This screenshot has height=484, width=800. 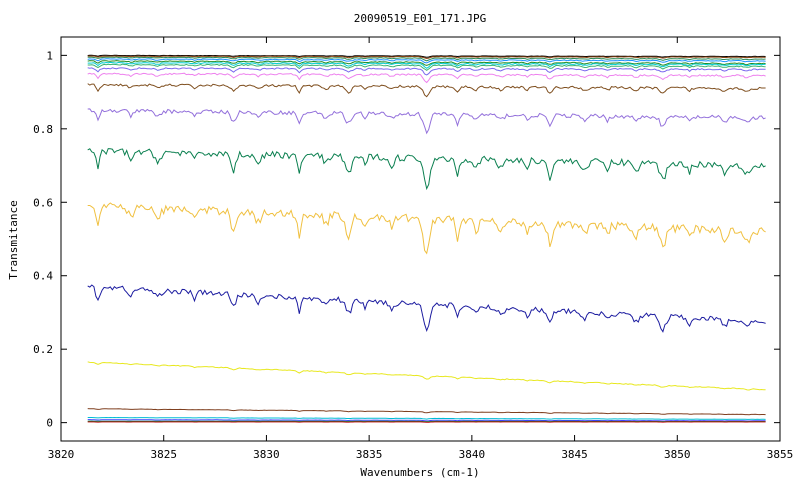 What do you see at coordinates (472, 454) in the screenshot?
I see `x-tick-label: 3840` at bounding box center [472, 454].